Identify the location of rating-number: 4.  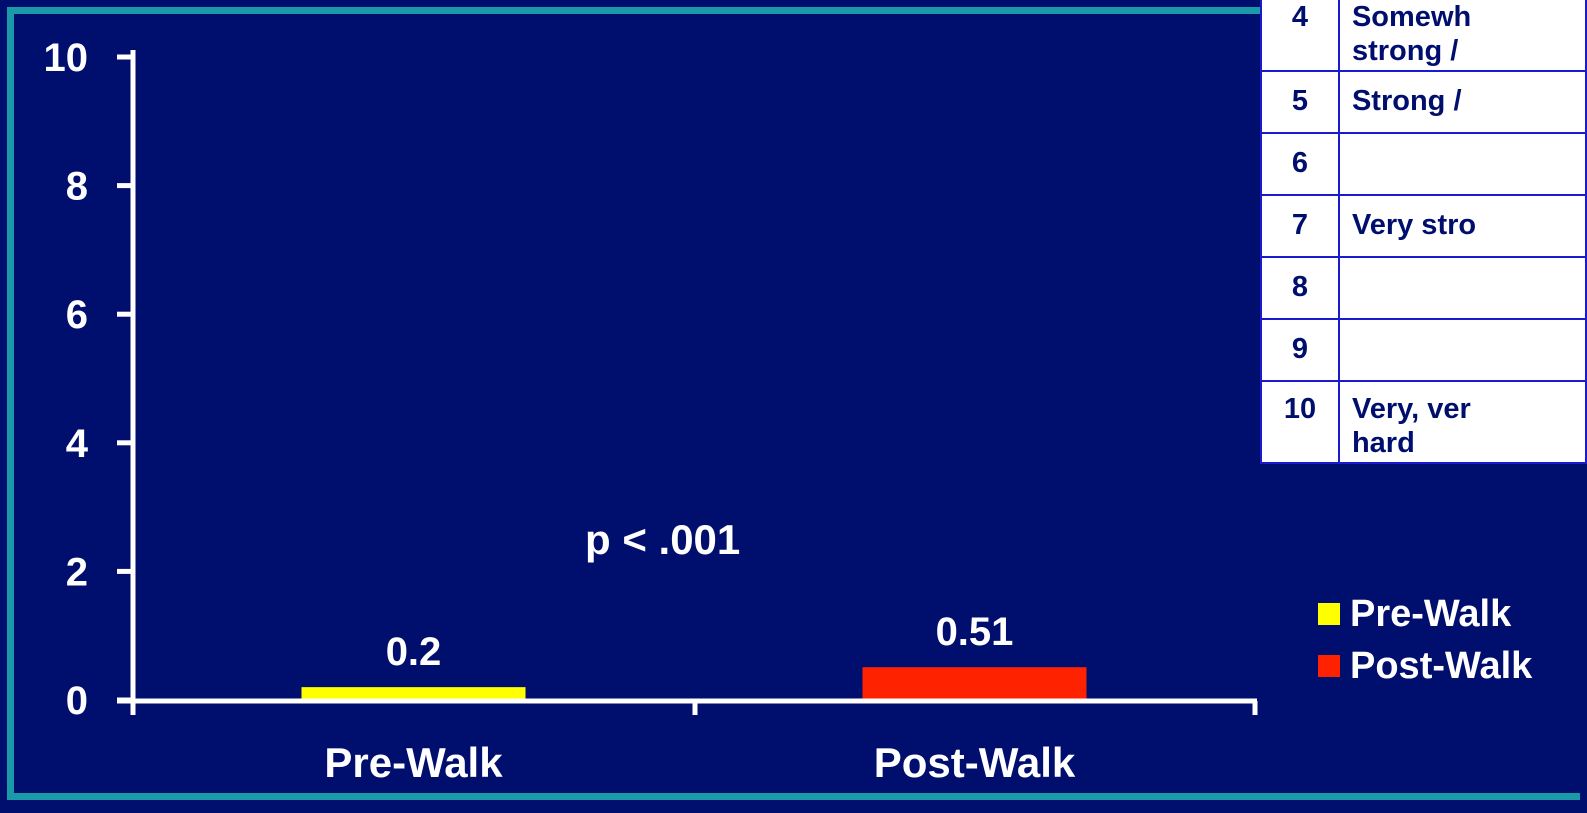
(1300, 36).